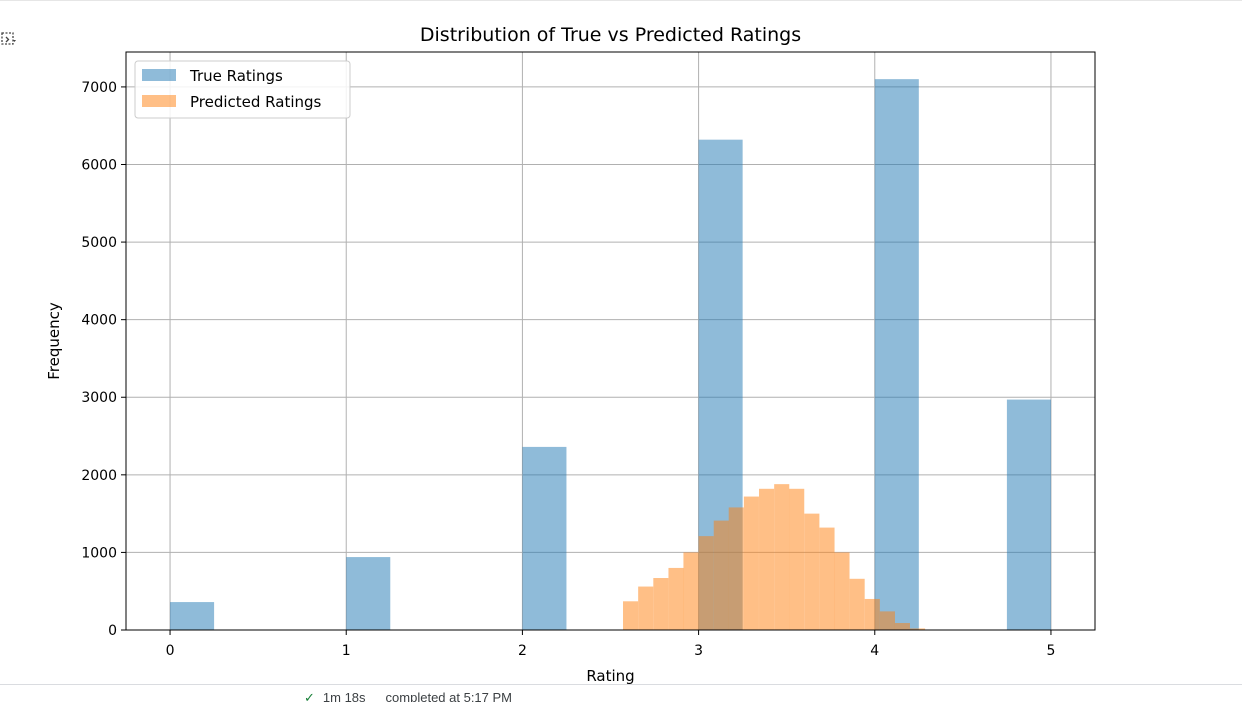 This screenshot has width=1242, height=702. I want to click on y-tick-label: 6000, so click(99, 165).